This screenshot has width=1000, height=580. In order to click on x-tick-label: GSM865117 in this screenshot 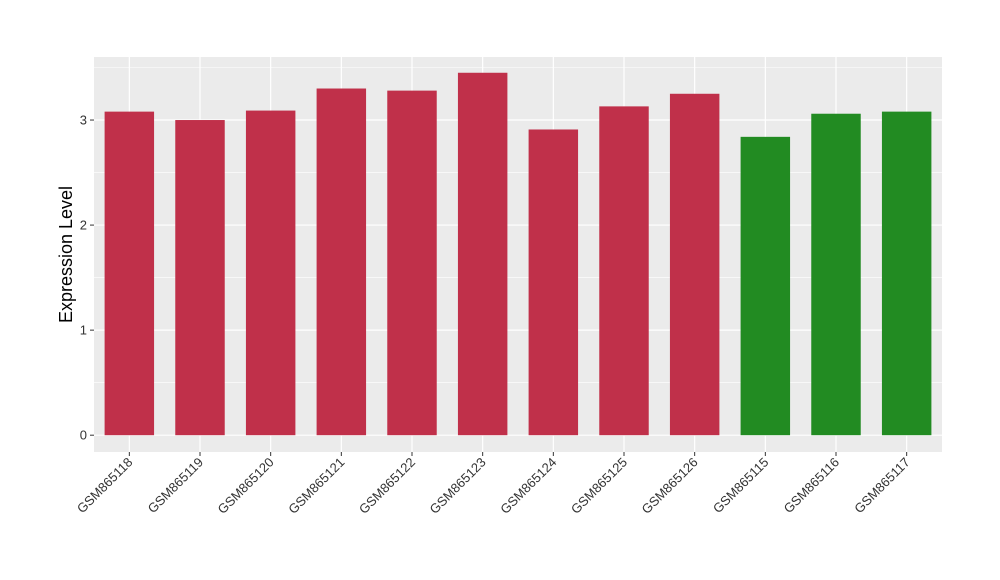, I will do `click(882, 486)`.